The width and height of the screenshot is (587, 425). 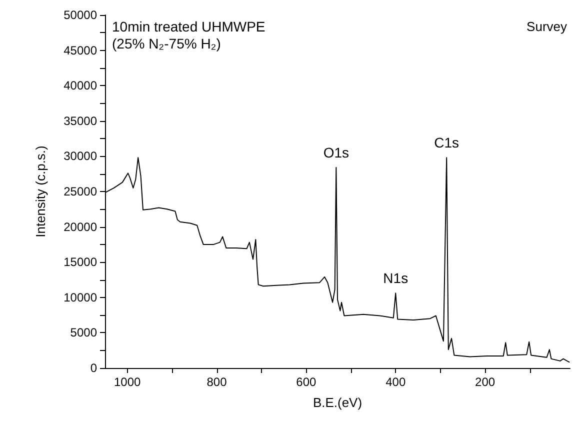 What do you see at coordinates (128, 382) in the screenshot?
I see `x-tick-label: 1000` at bounding box center [128, 382].